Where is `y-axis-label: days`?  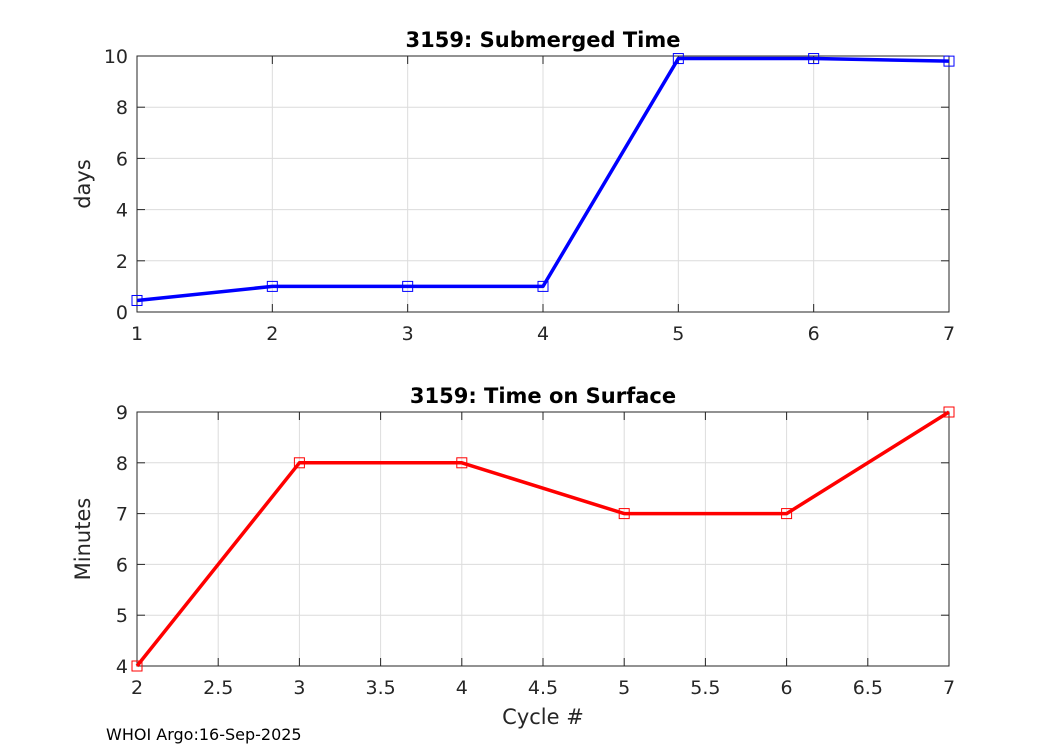
y-axis-label: days is located at coordinates (83, 184).